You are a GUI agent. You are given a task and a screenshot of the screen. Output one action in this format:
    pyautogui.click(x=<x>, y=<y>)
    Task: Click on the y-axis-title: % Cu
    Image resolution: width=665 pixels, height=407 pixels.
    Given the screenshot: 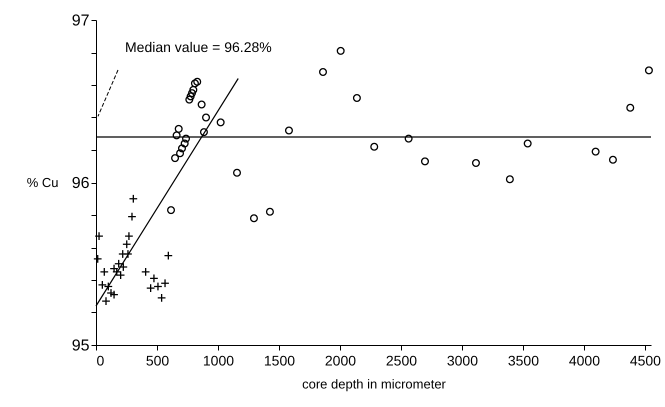 What is the action you would take?
    pyautogui.click(x=42, y=182)
    